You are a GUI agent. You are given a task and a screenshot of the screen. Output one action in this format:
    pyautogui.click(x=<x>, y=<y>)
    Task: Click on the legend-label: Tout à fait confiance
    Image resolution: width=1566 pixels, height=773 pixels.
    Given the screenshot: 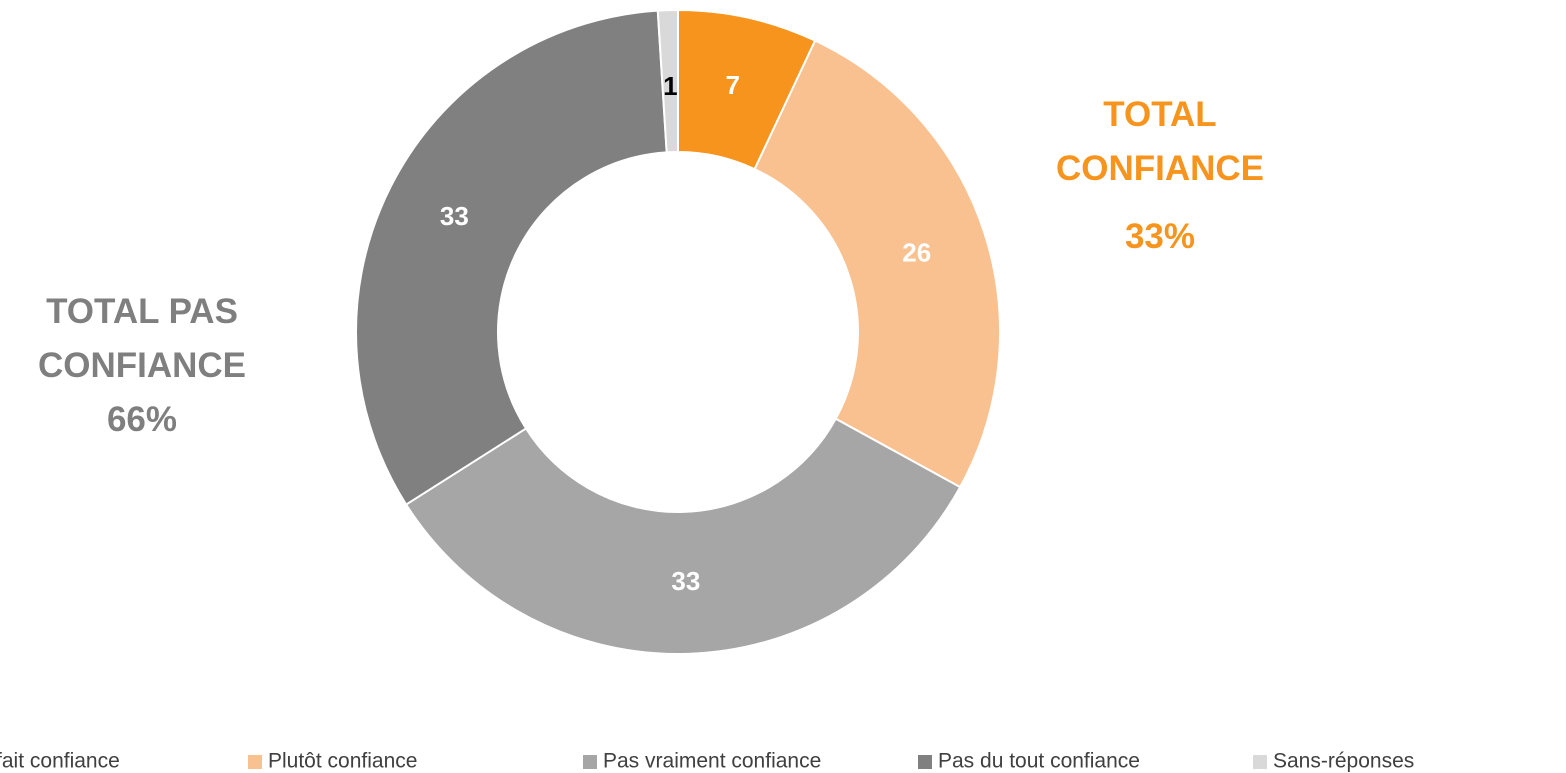 What is the action you would take?
    pyautogui.click(x=60, y=761)
    